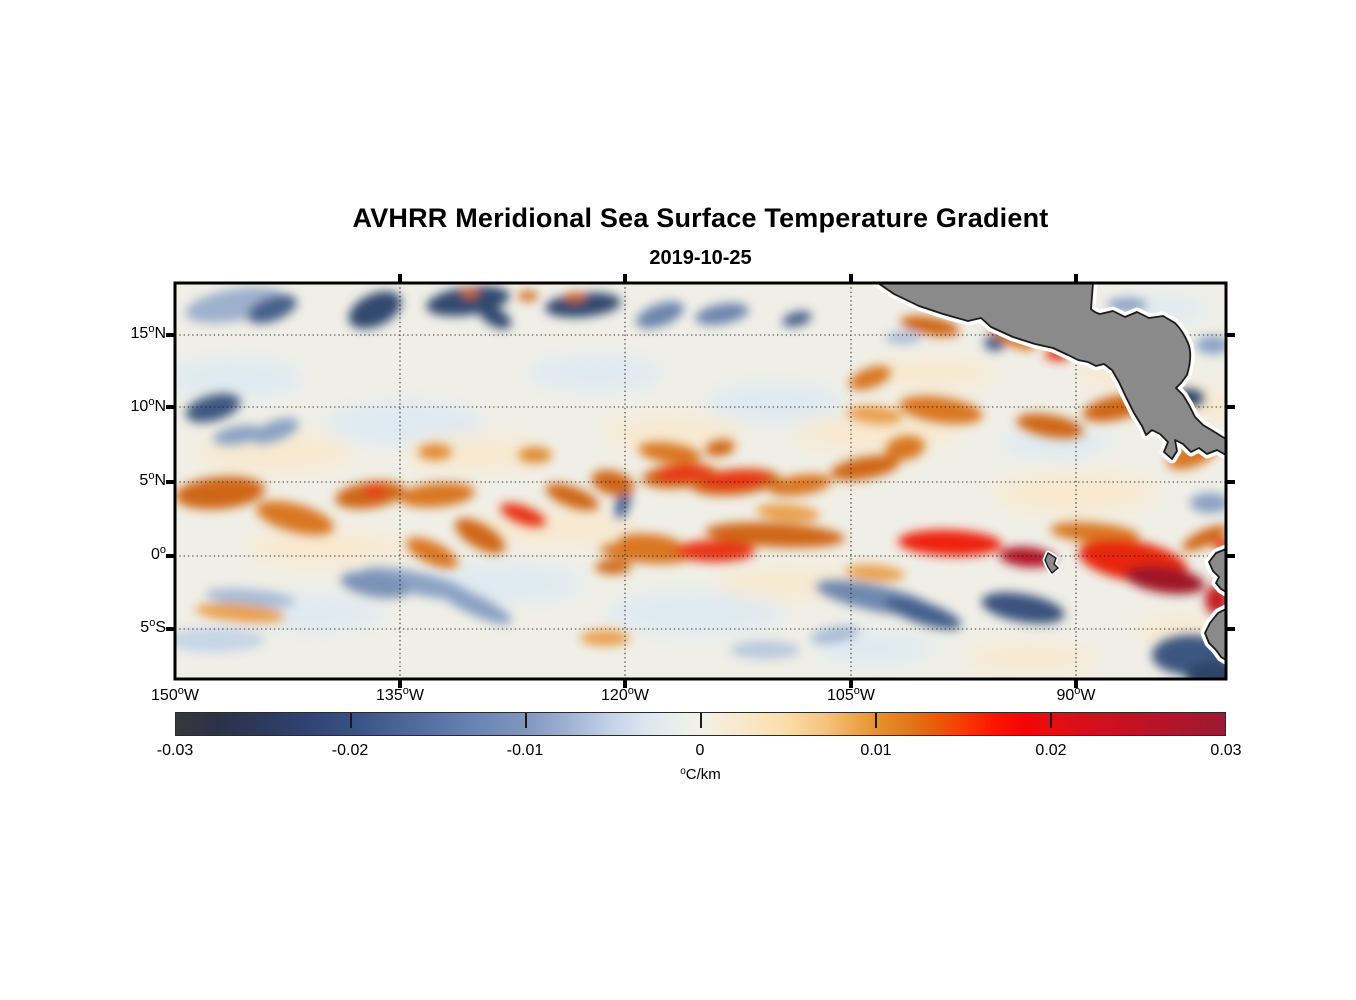 The height and width of the screenshot is (1000, 1356). I want to click on landmass-central-america, so click(1049, 373).